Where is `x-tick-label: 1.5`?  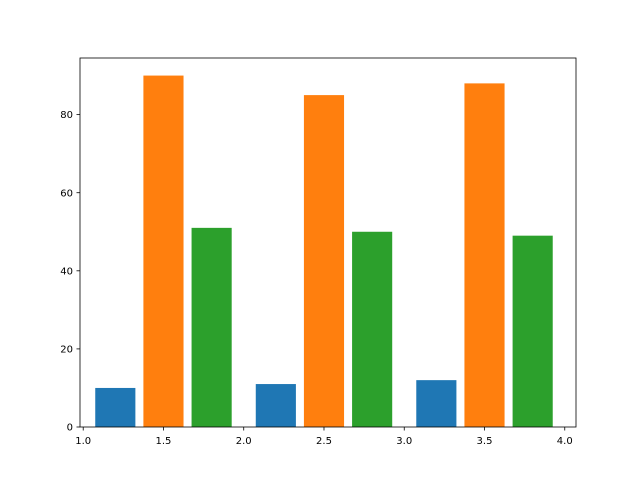 x-tick-label: 1.5 is located at coordinates (164, 441).